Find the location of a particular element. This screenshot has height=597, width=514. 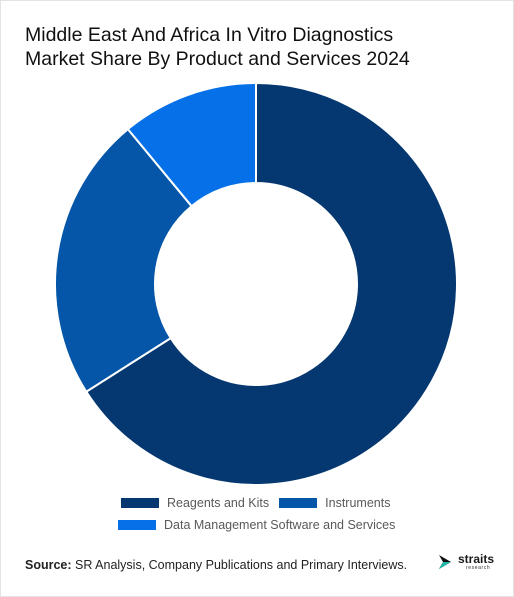

straits-logo-icon is located at coordinates (445, 562).